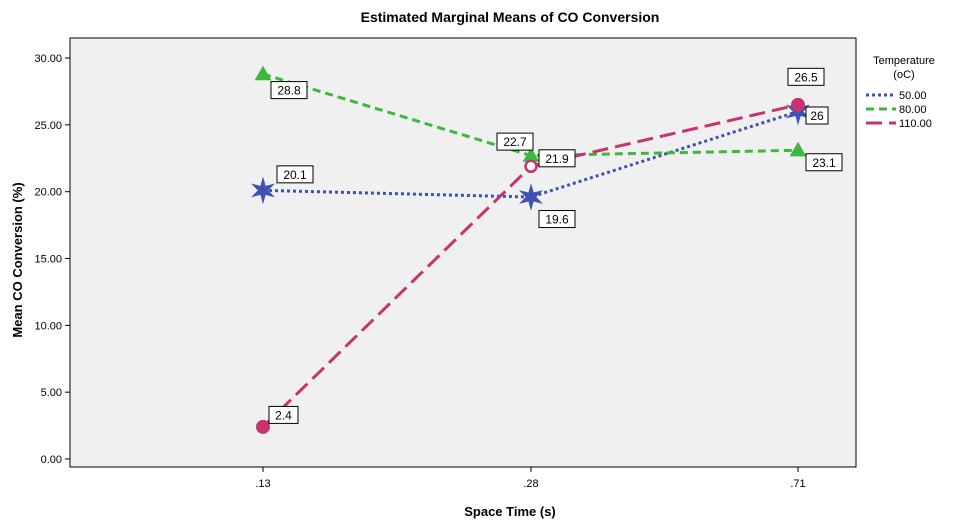 The width and height of the screenshot is (968, 521). What do you see at coordinates (915, 124) in the screenshot?
I see `legend-item-label: 110.00` at bounding box center [915, 124].